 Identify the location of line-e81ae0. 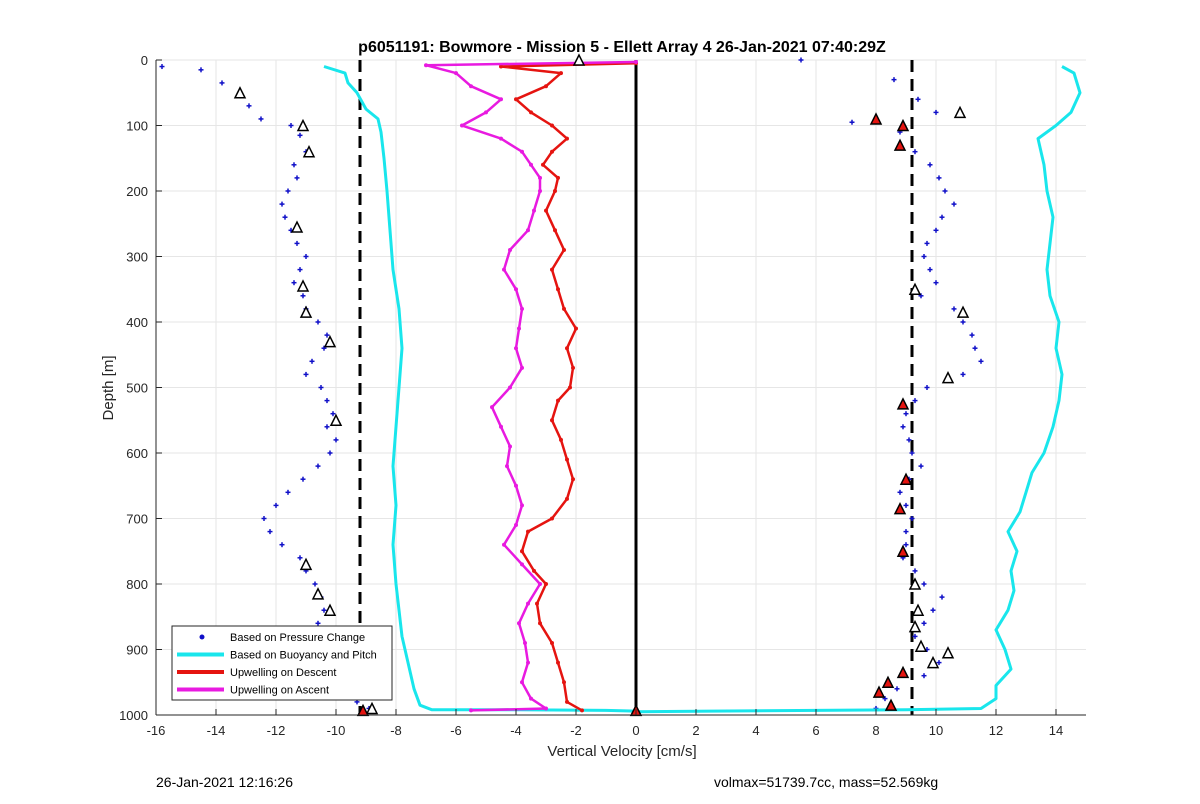
(530, 386).